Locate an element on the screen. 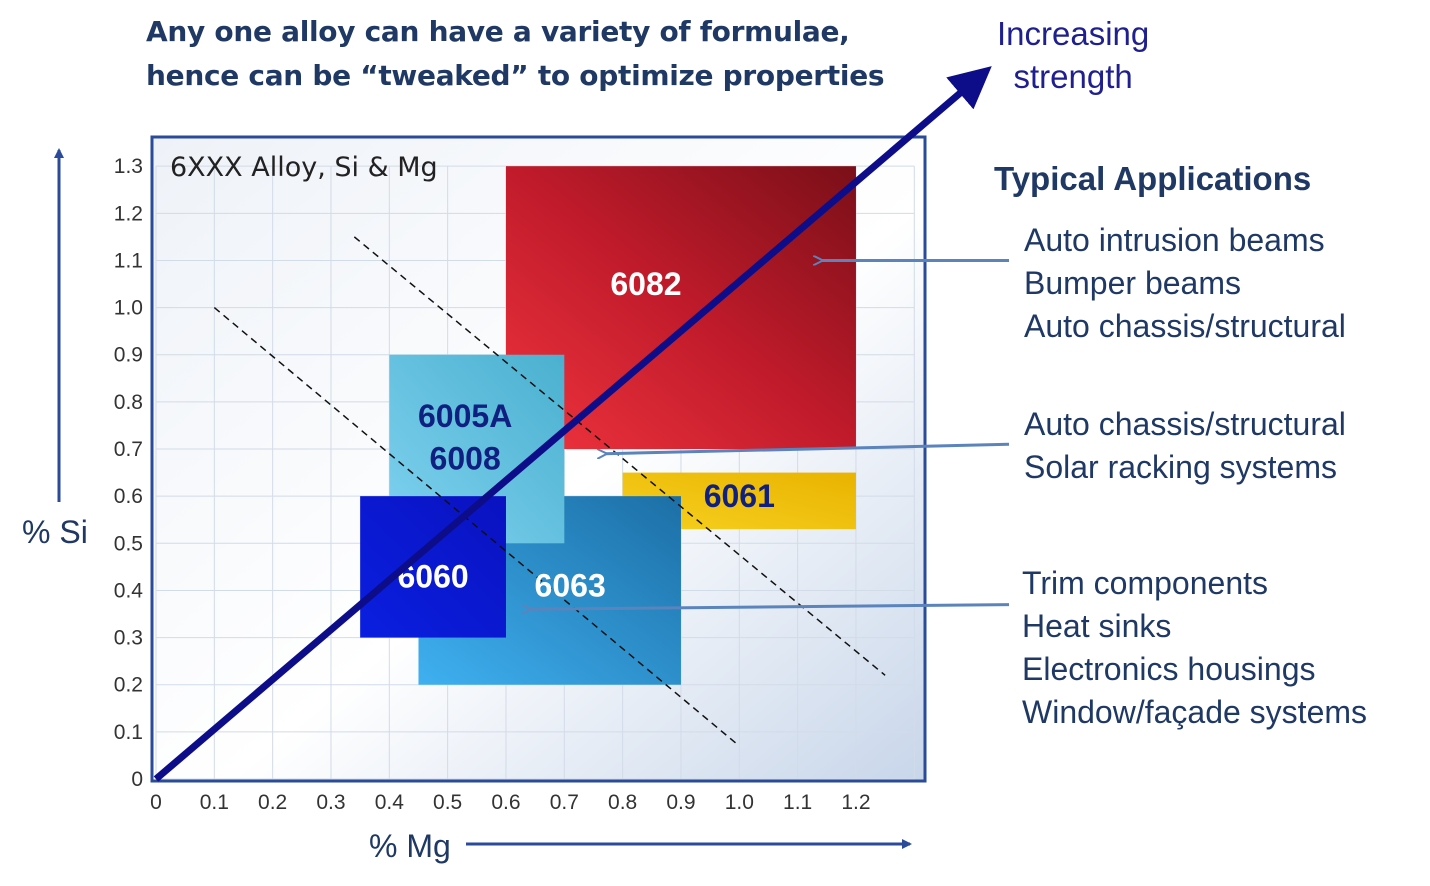 Image resolution: width=1430 pixels, height=886 pixels. y-tick-labels: 0 0.1 0.2 0.3 0.4 0.5 0.6 0.7 0.8 0.9 1.0 1.1 1.2 1.3 is located at coordinates (129, 473).